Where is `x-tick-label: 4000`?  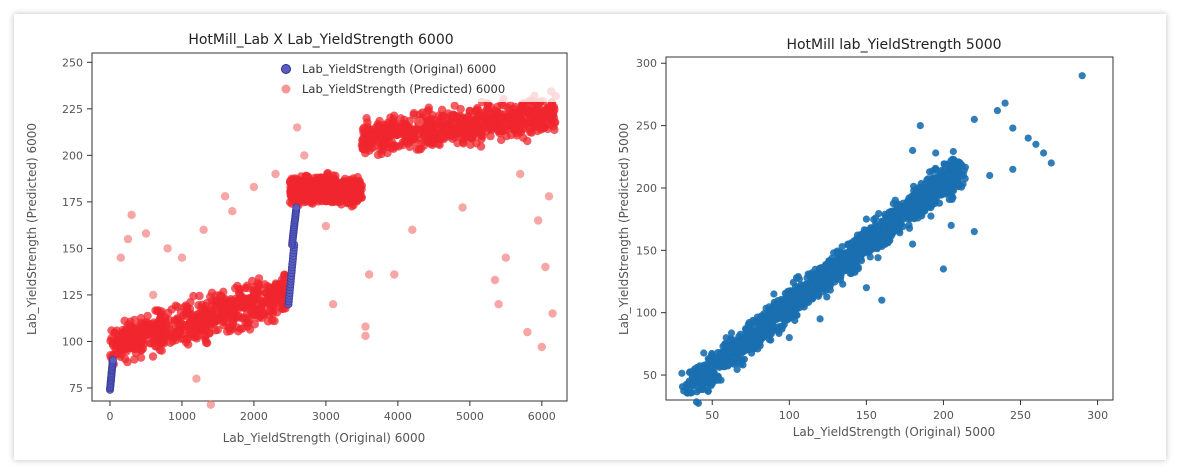
x-tick-label: 4000 is located at coordinates (398, 416).